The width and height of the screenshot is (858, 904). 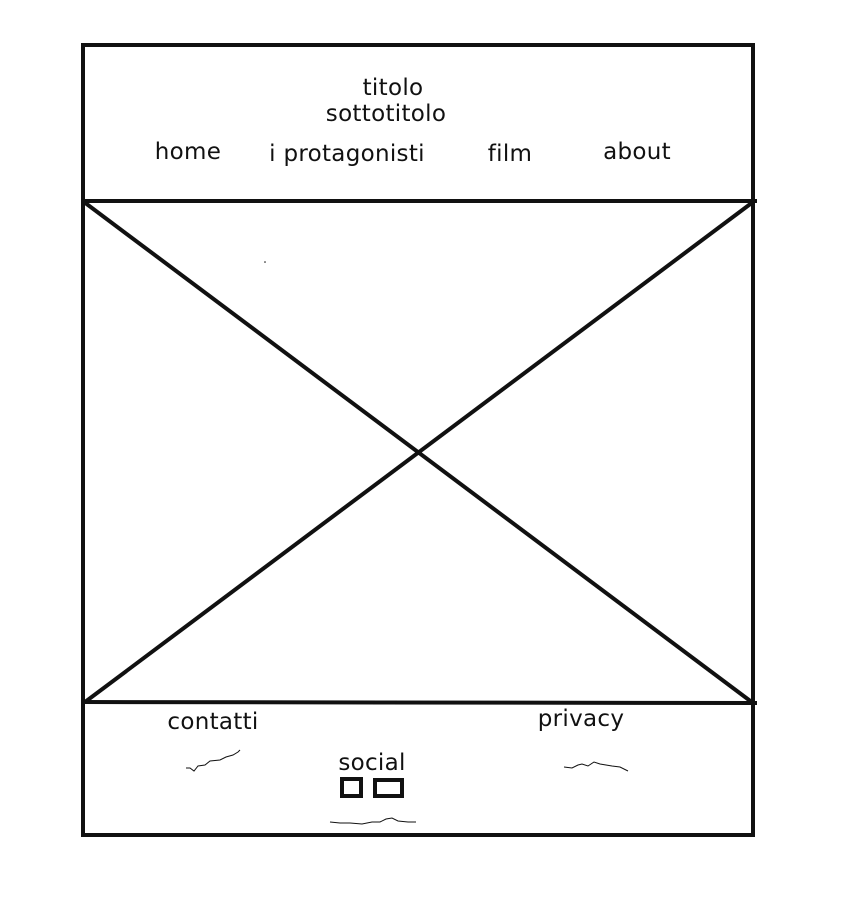 I want to click on footer-link-privacy: privacy, so click(x=581, y=719).